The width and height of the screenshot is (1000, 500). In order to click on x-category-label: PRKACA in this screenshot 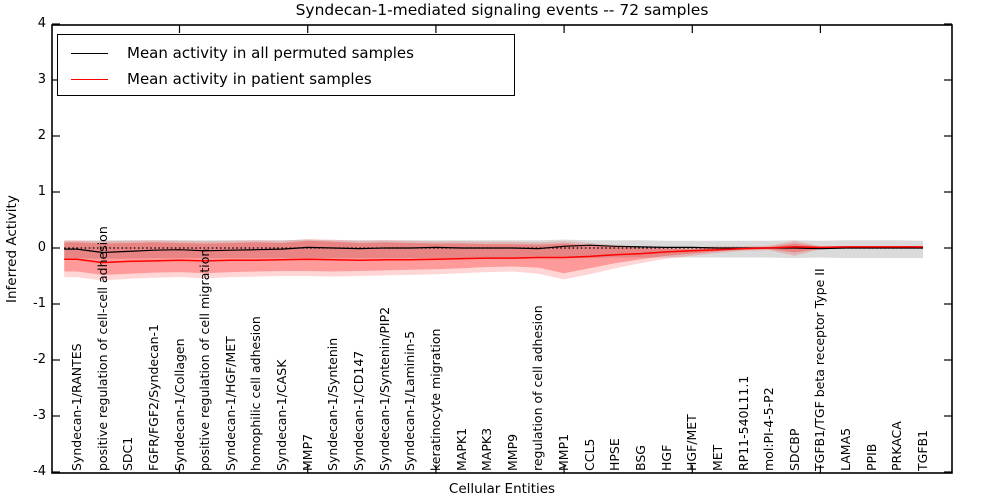, I will do `click(897, 446)`.